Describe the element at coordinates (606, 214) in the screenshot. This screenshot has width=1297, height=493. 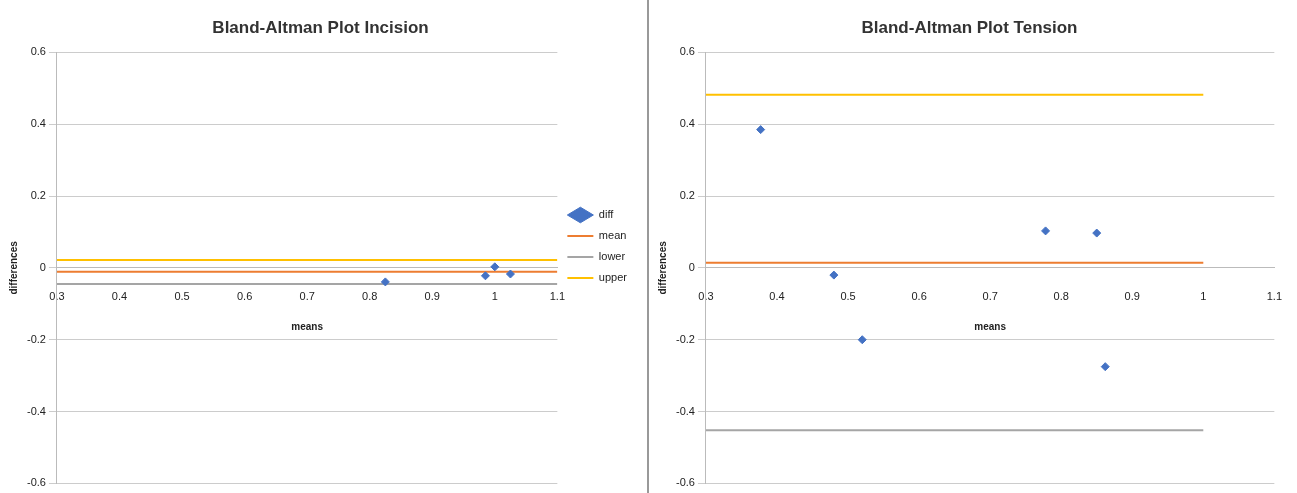
I see `legend-label: diff` at that location.